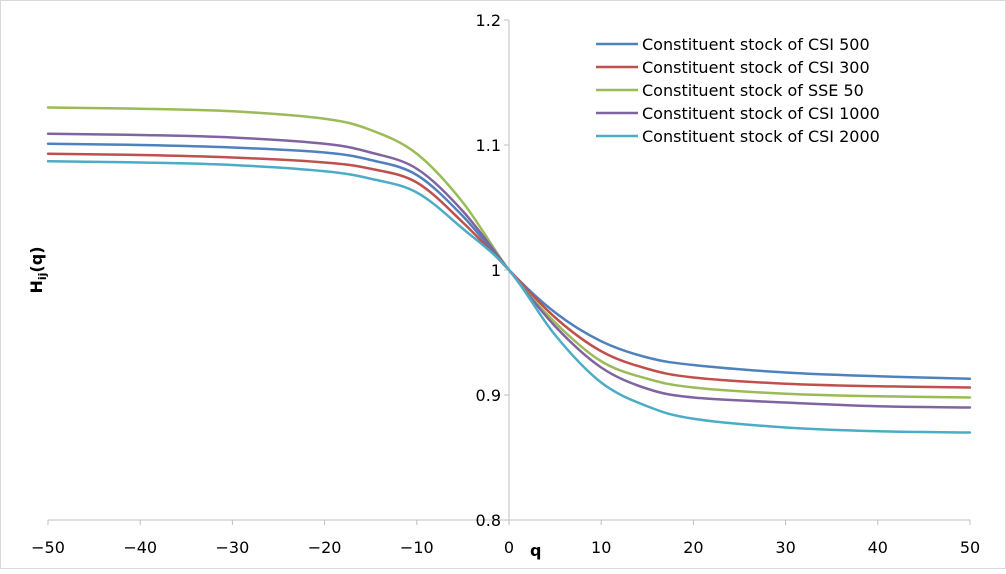 This screenshot has height=574, width=1006. I want to click on x-tick-label: −20, so click(325, 547).